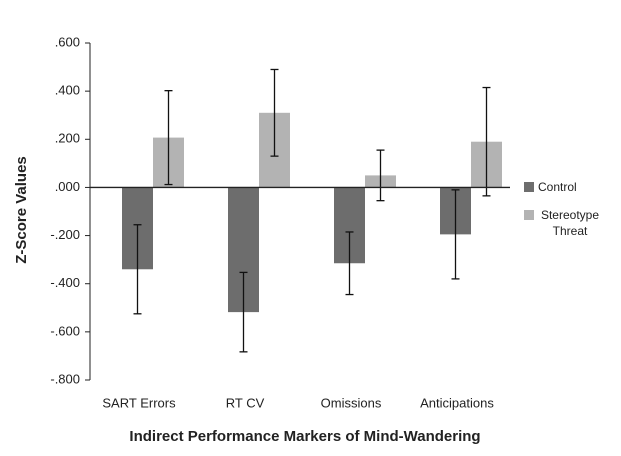  I want to click on y-tick-label: -.200, so click(65, 234).